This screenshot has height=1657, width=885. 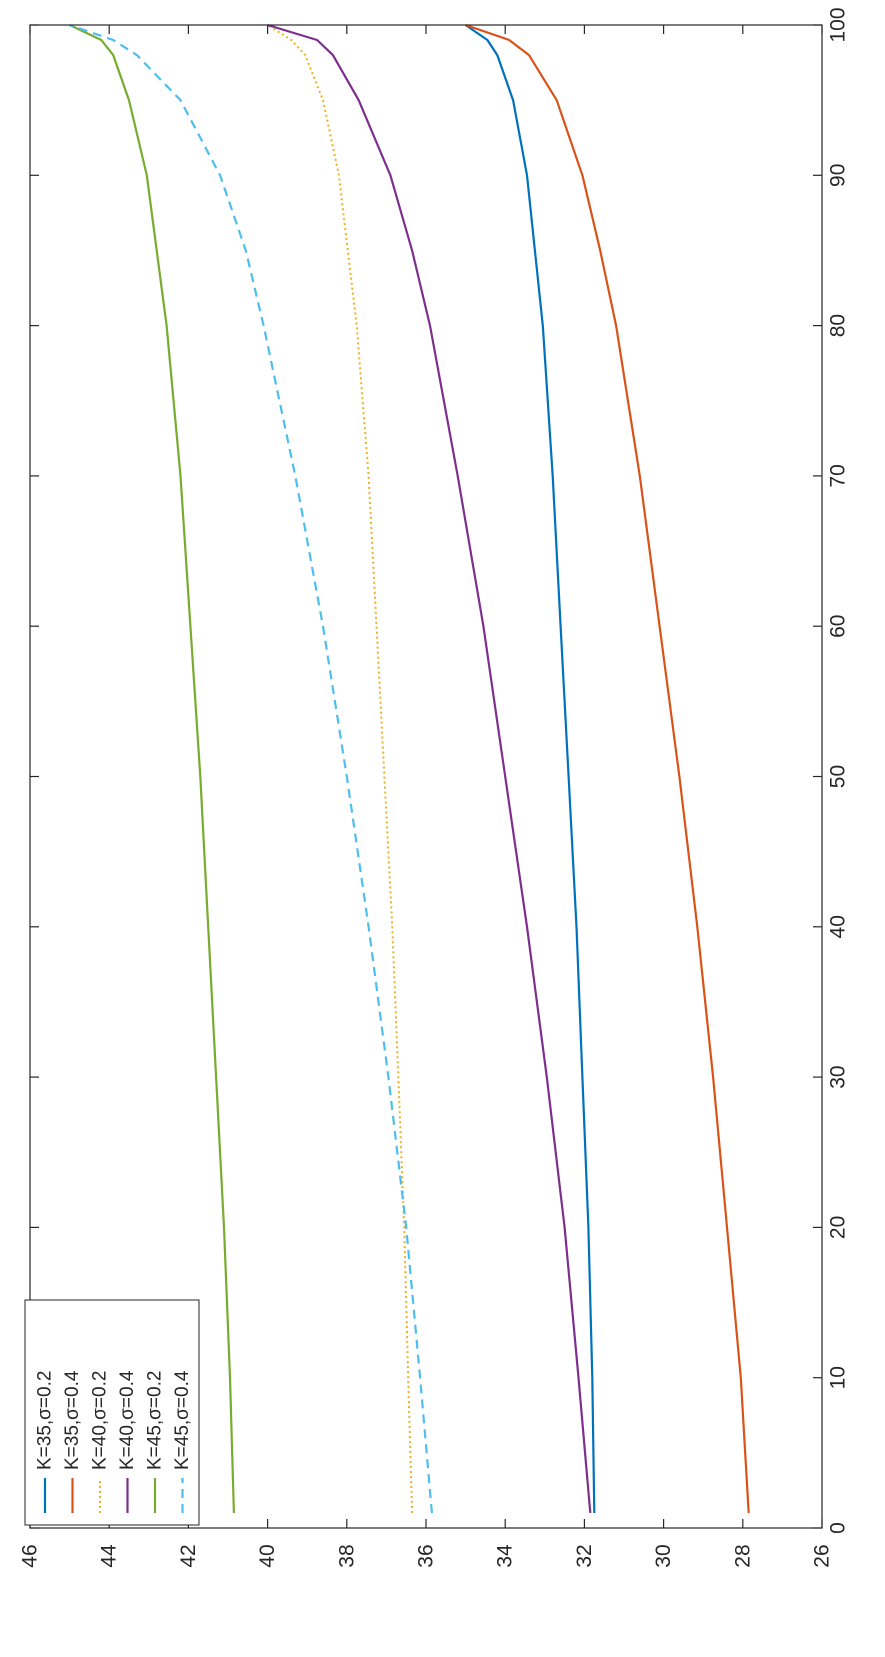 I want to click on x-tick-label-20: 20, so click(x=838, y=1227).